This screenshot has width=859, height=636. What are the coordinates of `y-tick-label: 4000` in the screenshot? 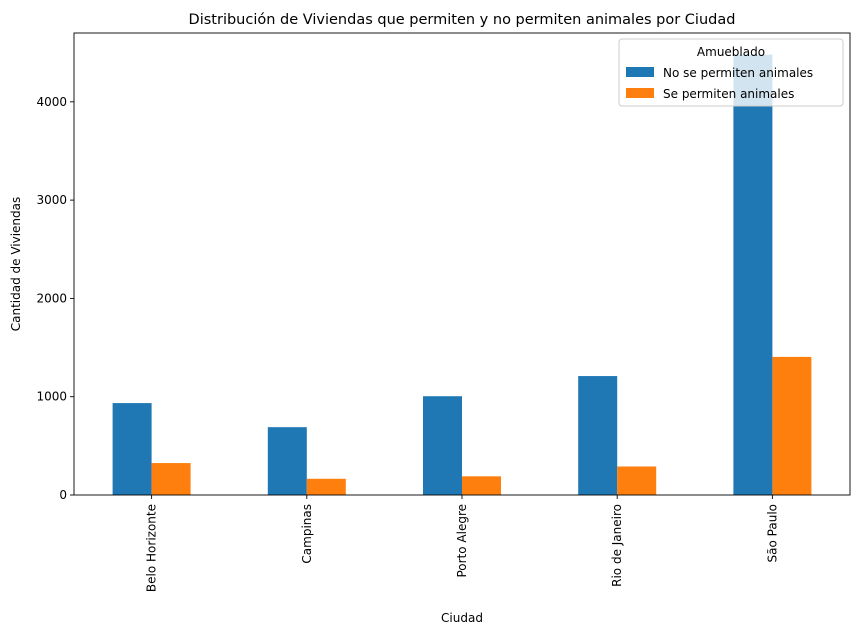 It's located at (51, 102).